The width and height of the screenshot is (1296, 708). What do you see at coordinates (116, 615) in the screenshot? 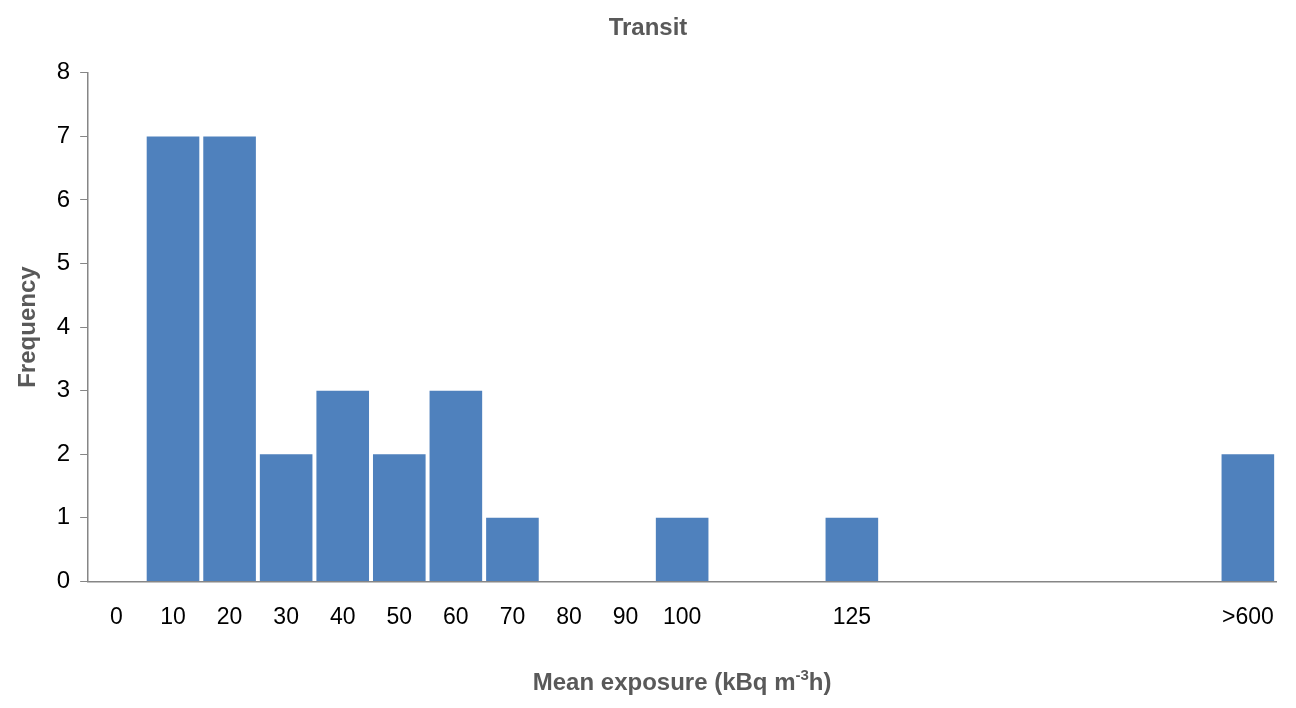
I see `x-tick-label: 0` at bounding box center [116, 615].